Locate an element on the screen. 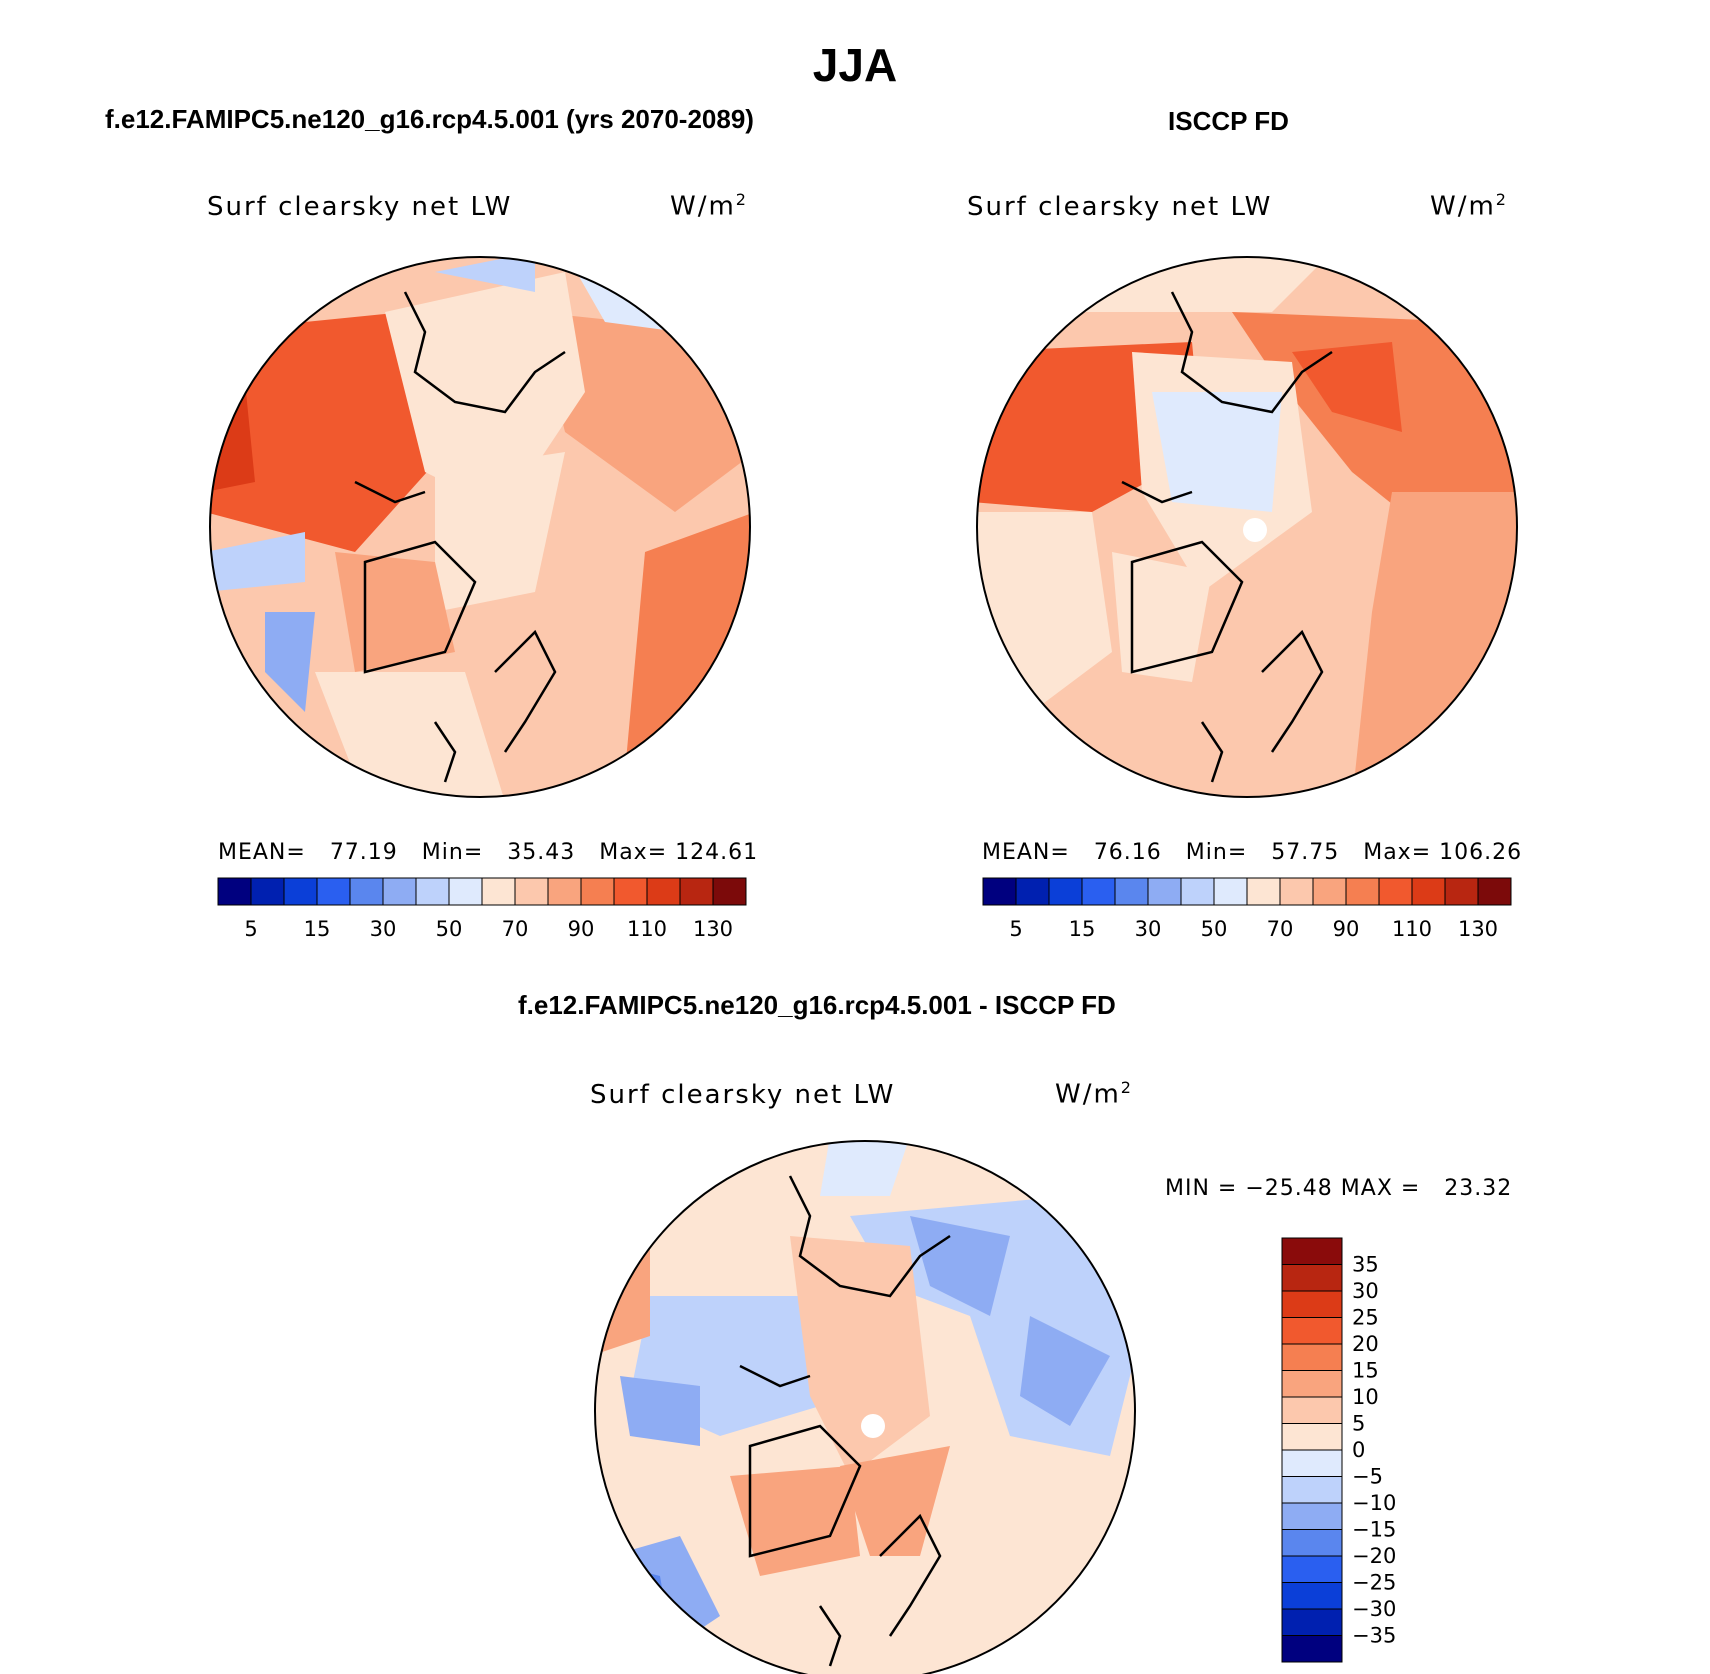  model-colorbar-tick-label: 50 is located at coordinates (449, 929).